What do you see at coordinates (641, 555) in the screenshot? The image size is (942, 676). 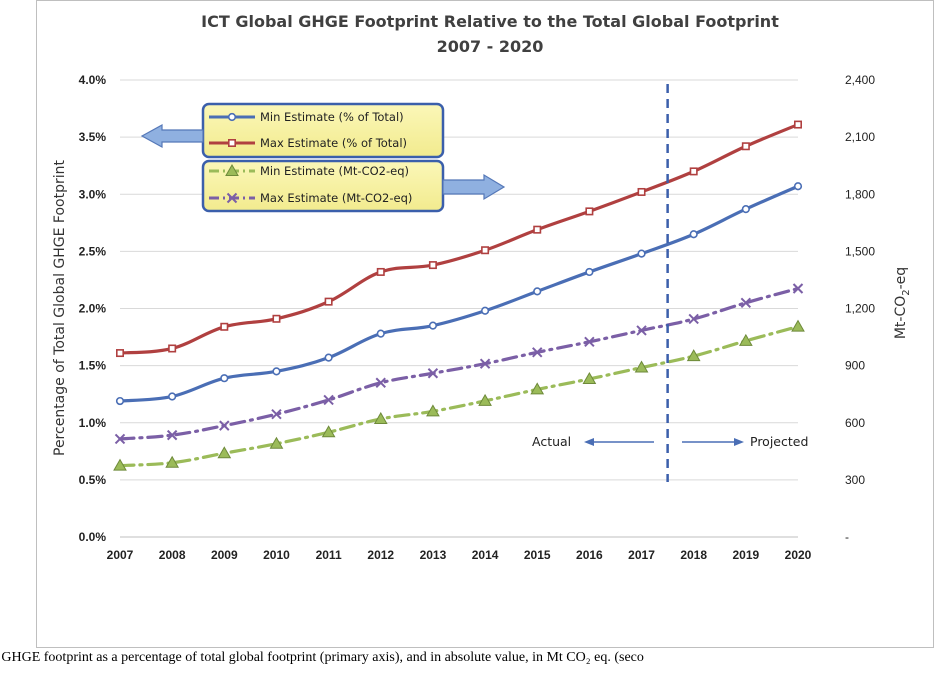 I see `x-tick-label: 2017` at bounding box center [641, 555].